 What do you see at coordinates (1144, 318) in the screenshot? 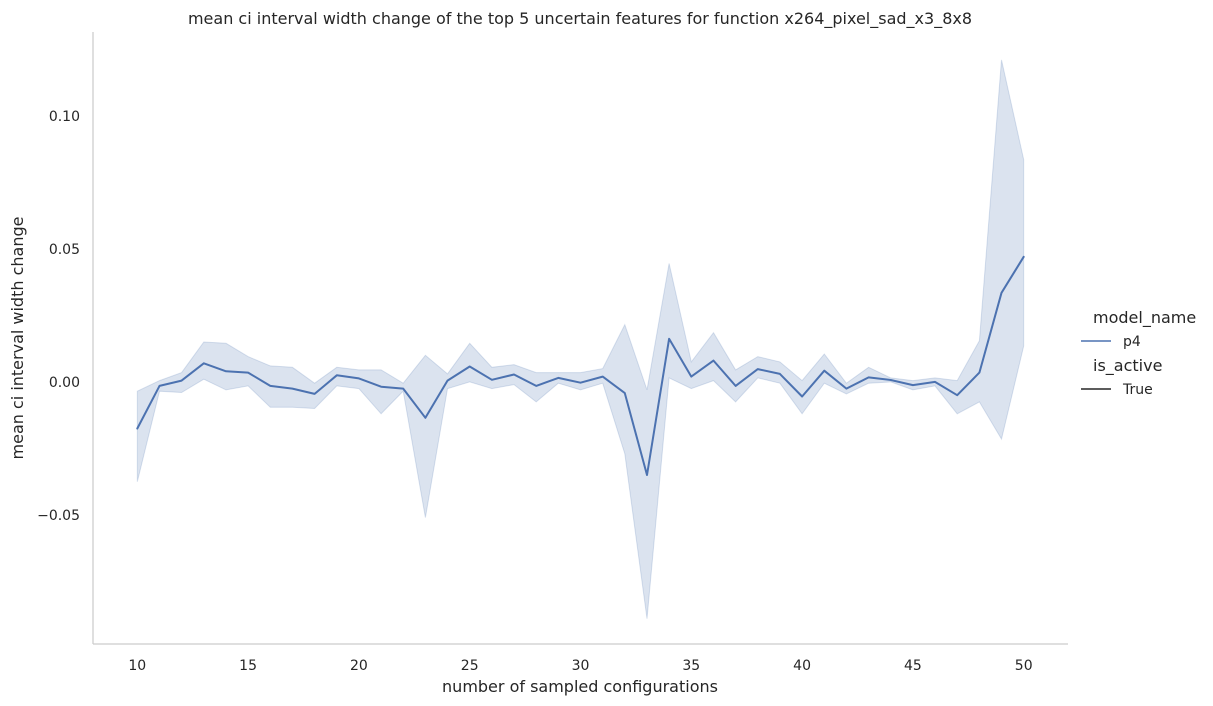
I see `legend-title-model-name: model_name` at bounding box center [1144, 318].